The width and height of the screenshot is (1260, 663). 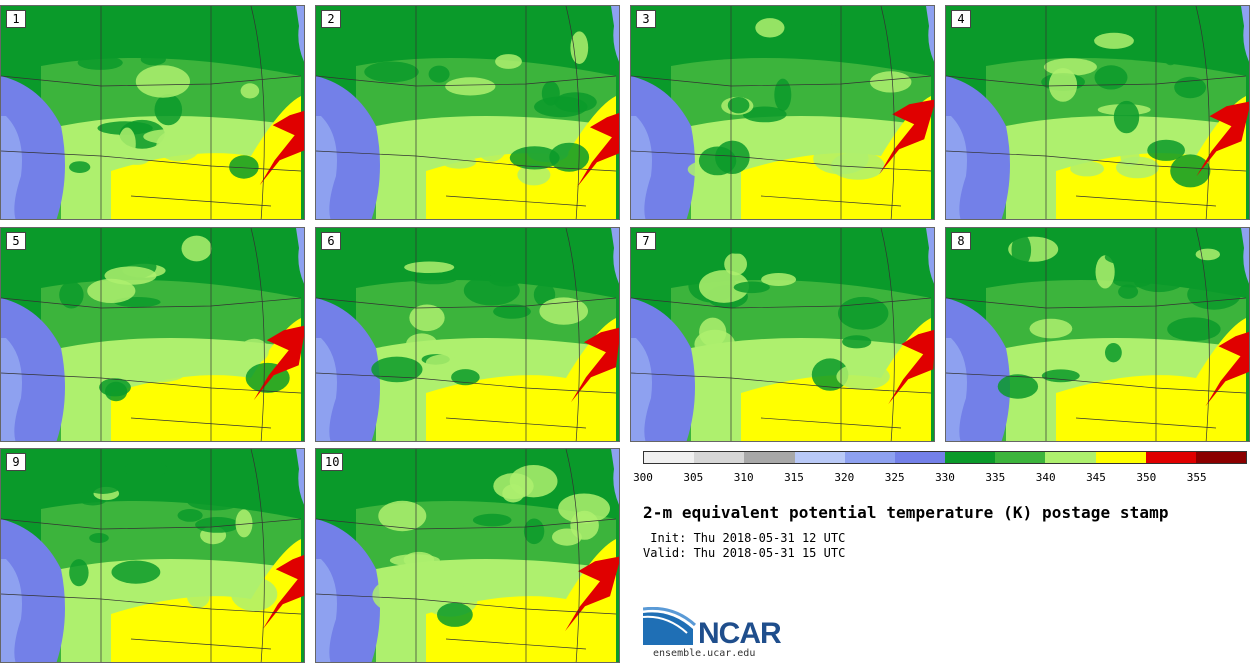 What do you see at coordinates (467, 112) in the screenshot?
I see `stamp-panel-2: 2` at bounding box center [467, 112].